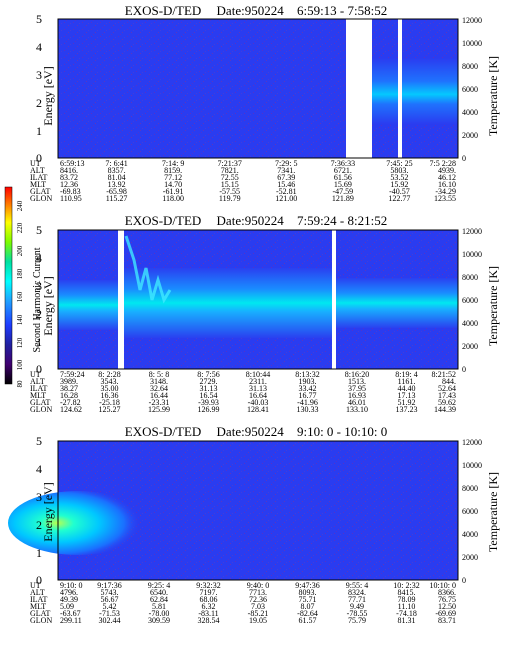 The image size is (505, 654). What do you see at coordinates (286, 177) in the screenshot?
I see `table-cell: 67.39` at bounding box center [286, 177].